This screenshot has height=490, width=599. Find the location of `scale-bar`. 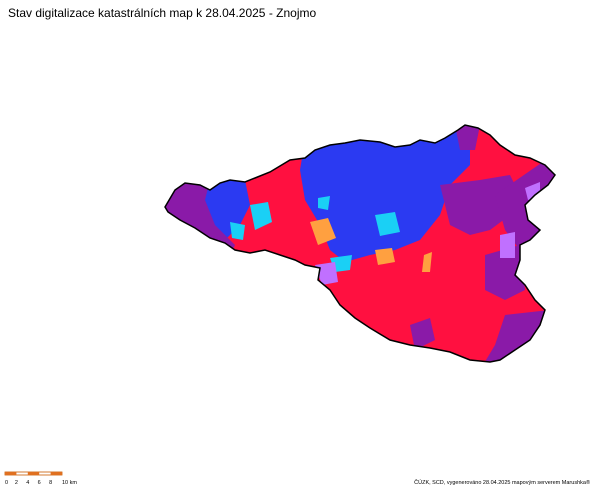

scale-bar is located at coordinates (33, 473).